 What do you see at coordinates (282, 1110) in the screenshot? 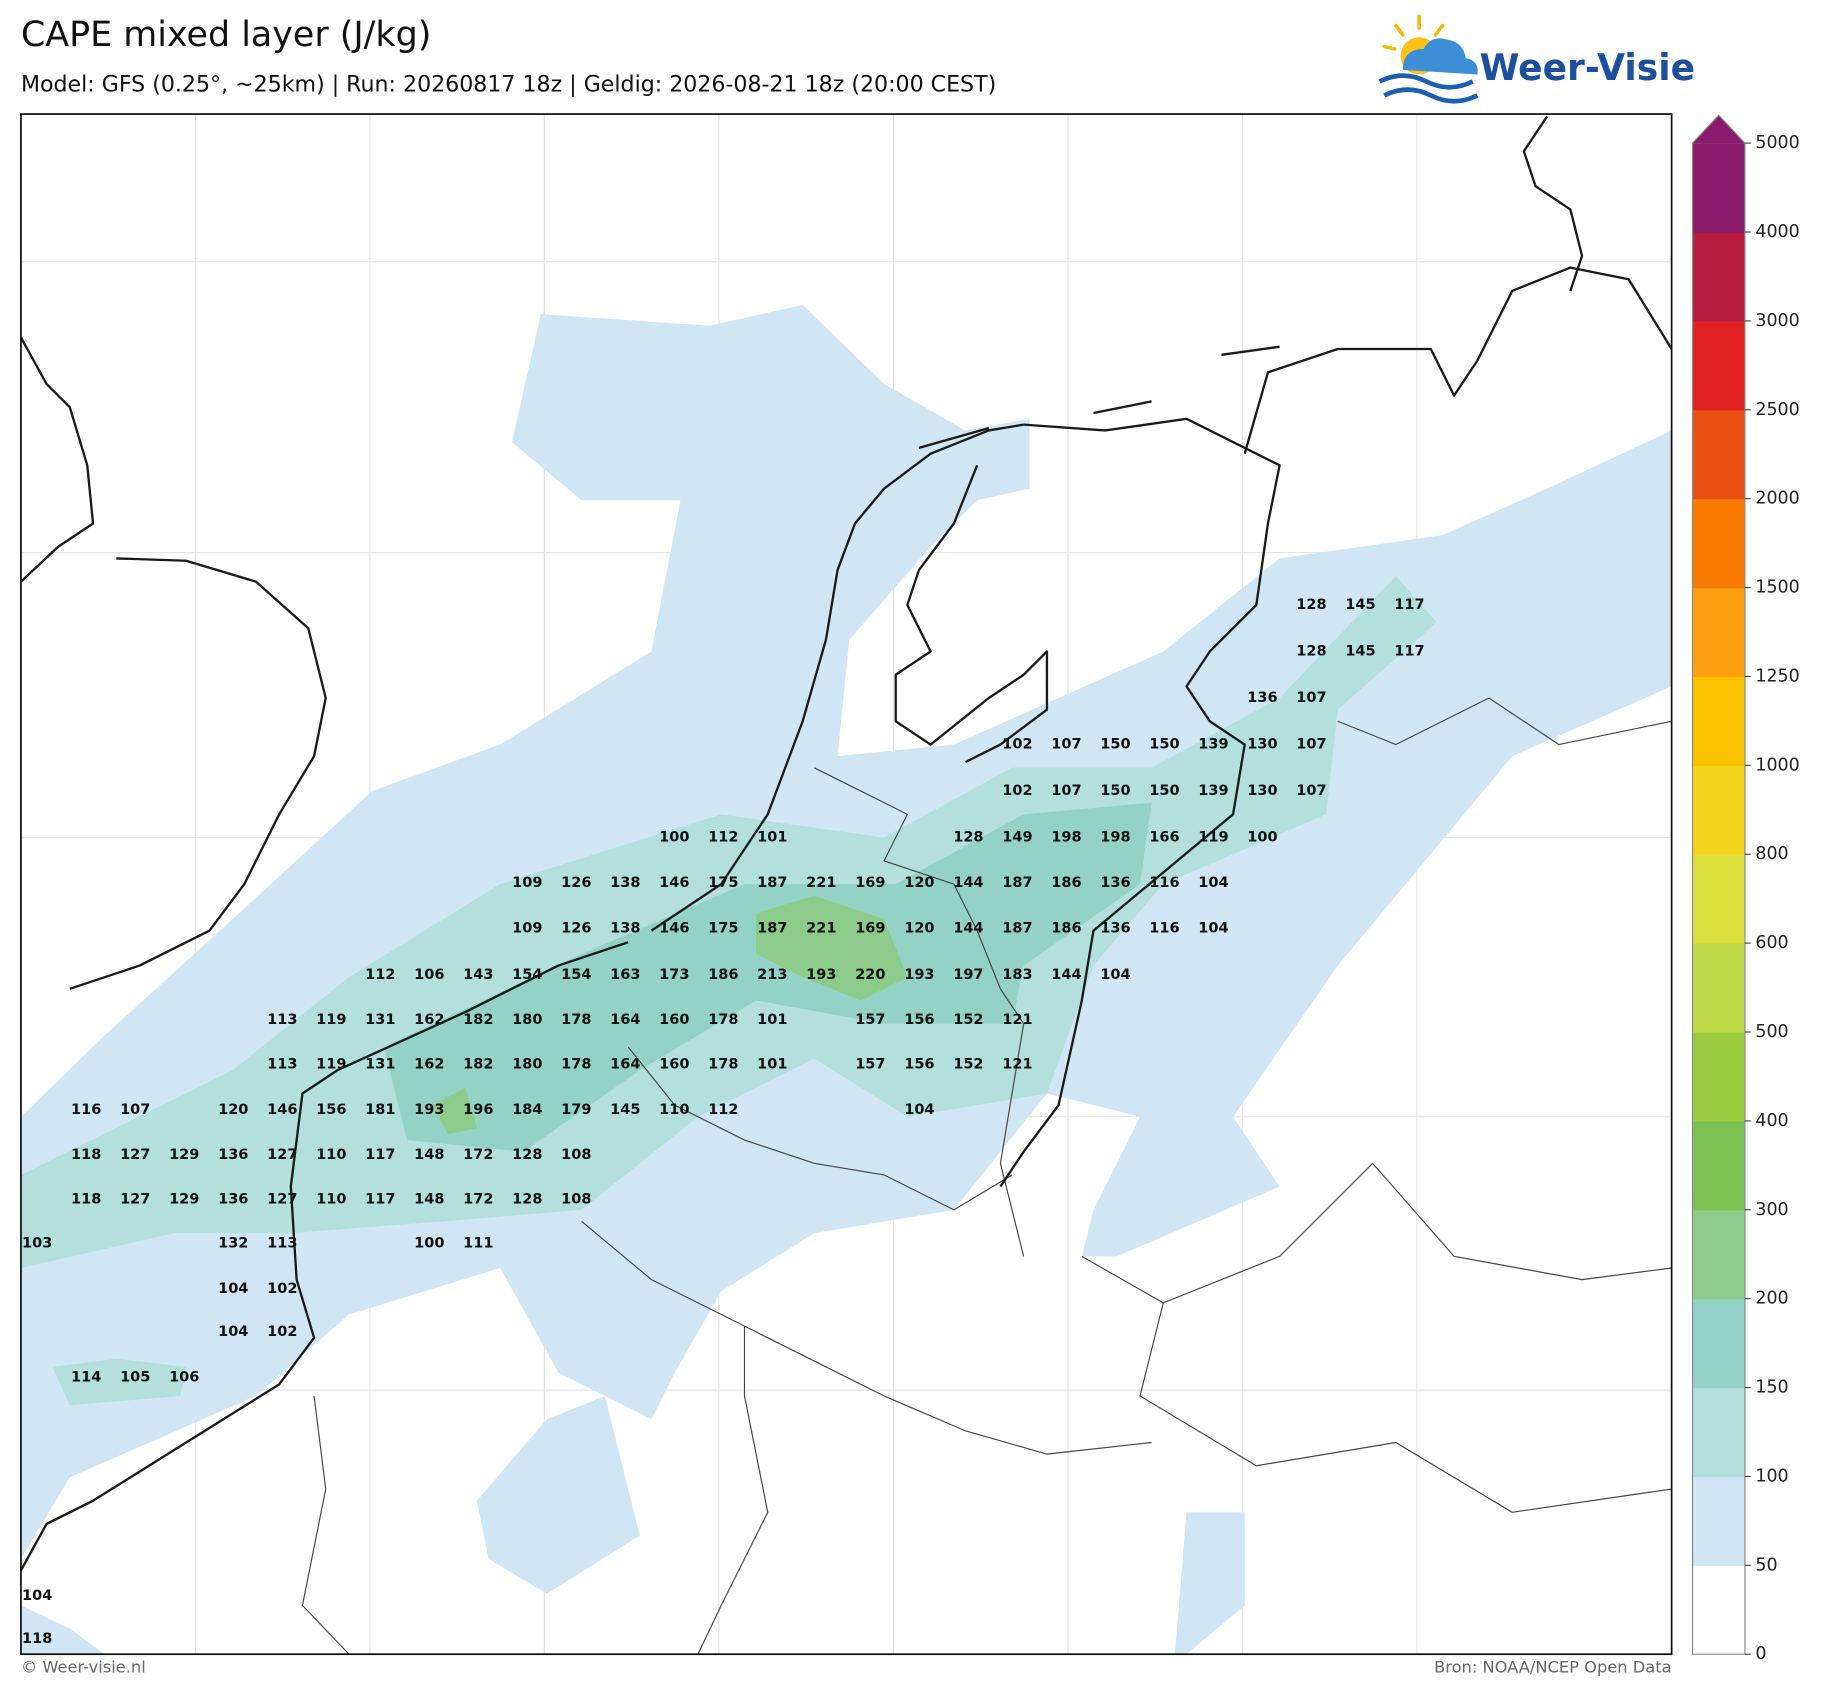
I see `value-label: 146` at bounding box center [282, 1110].